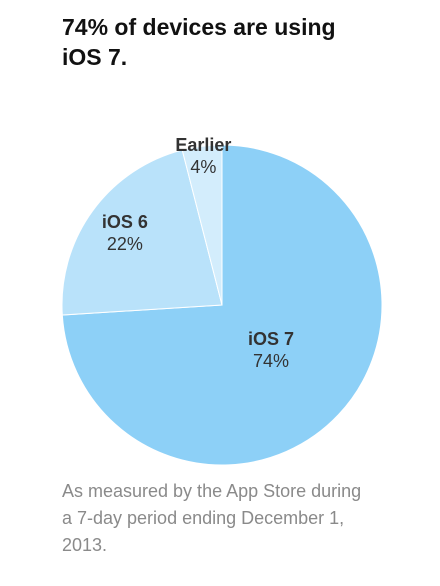 This screenshot has width=440, height=586. I want to click on value-label: 22%, so click(125, 244).